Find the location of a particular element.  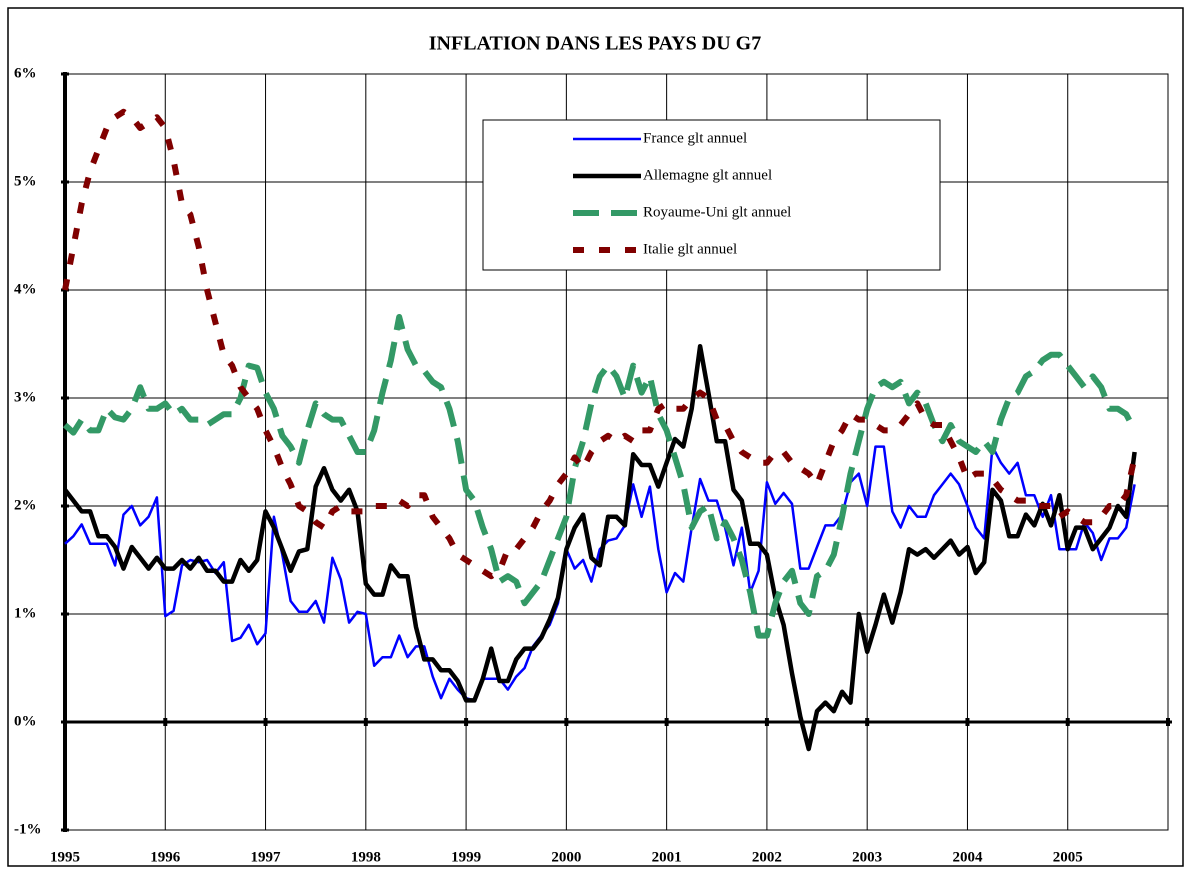

y-tick-label: 2% is located at coordinates (25, 505).